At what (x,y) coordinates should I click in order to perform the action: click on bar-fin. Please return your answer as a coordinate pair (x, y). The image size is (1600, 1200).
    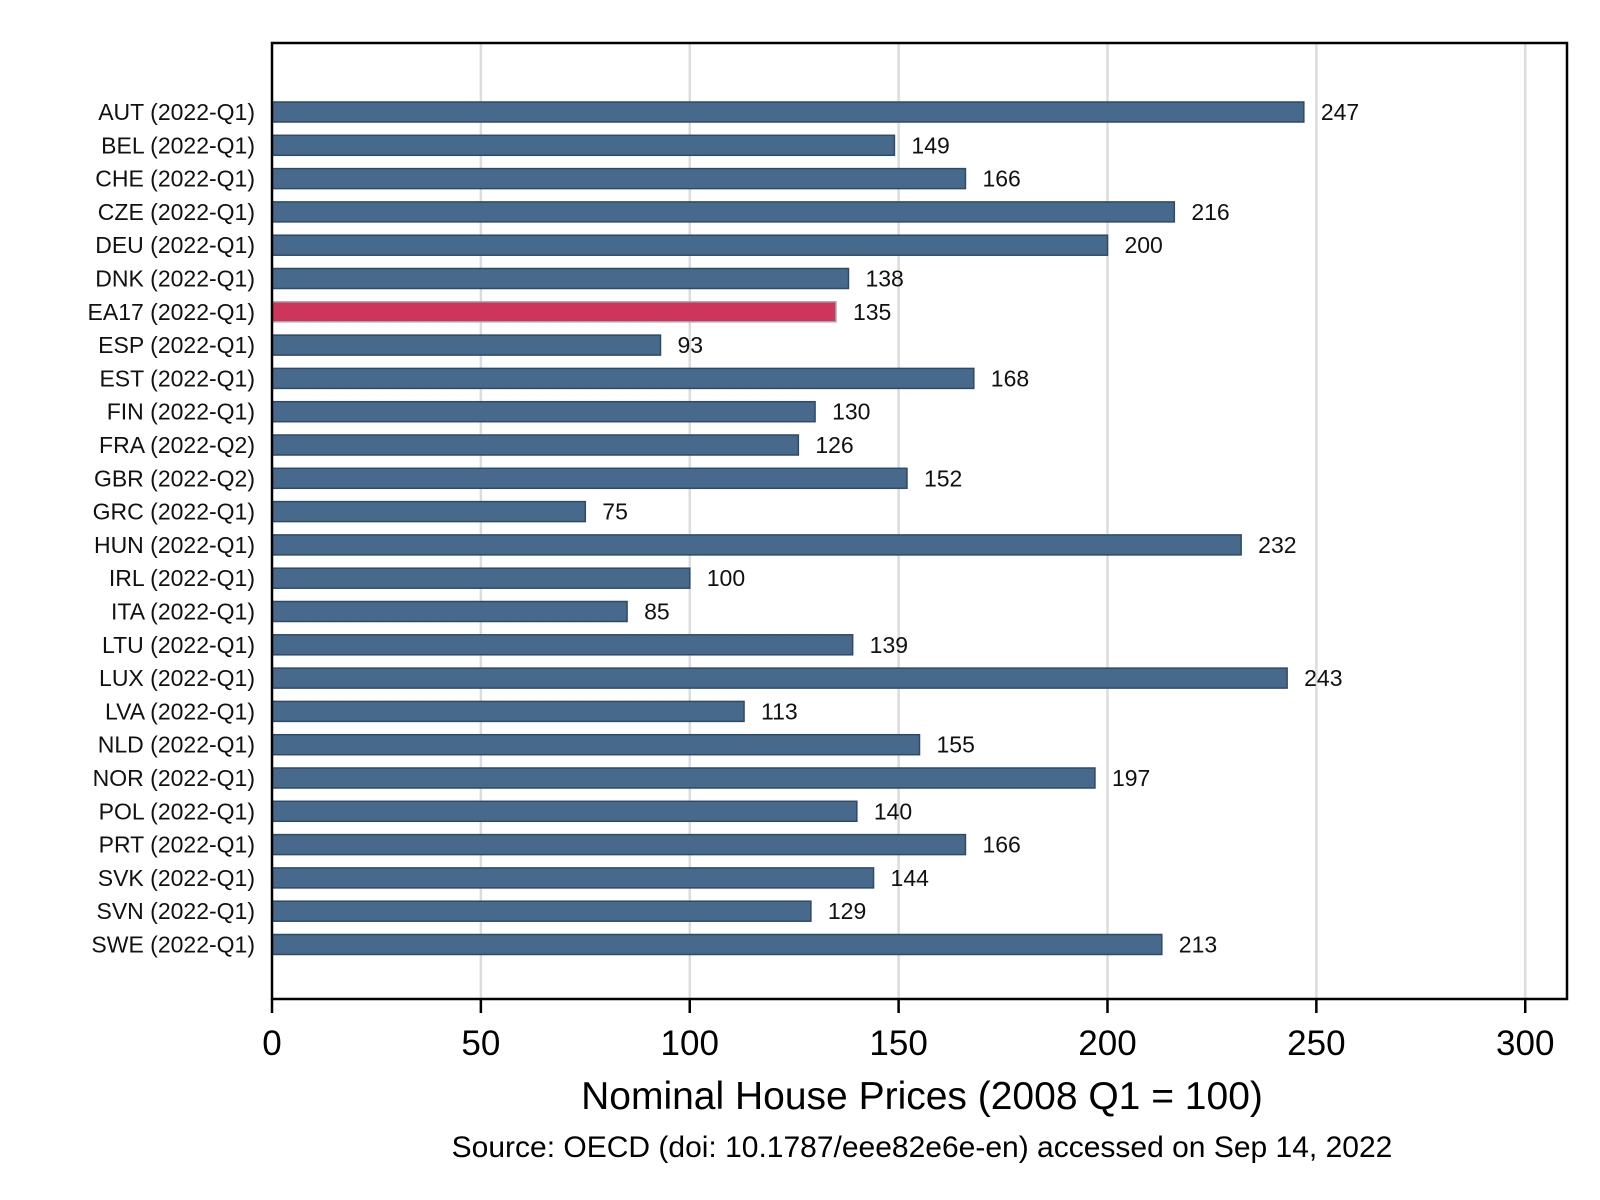
    Looking at the image, I should click on (543, 411).